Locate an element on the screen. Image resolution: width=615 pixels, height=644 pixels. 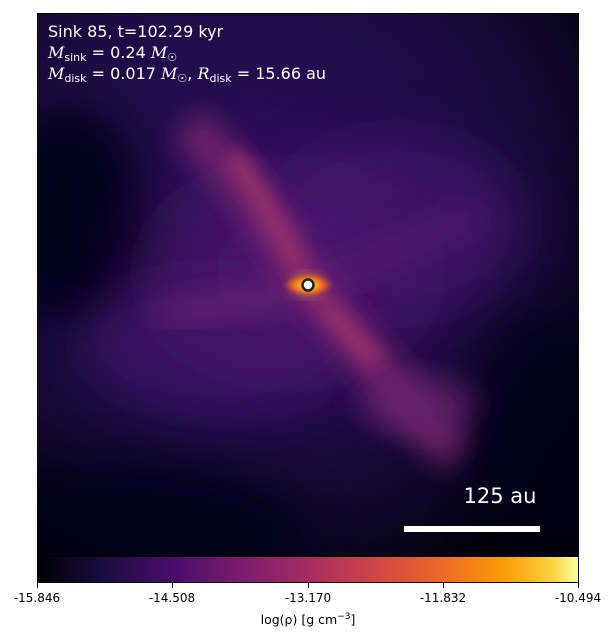
colorbar-tick-label: -15.846 is located at coordinates (37, 598).